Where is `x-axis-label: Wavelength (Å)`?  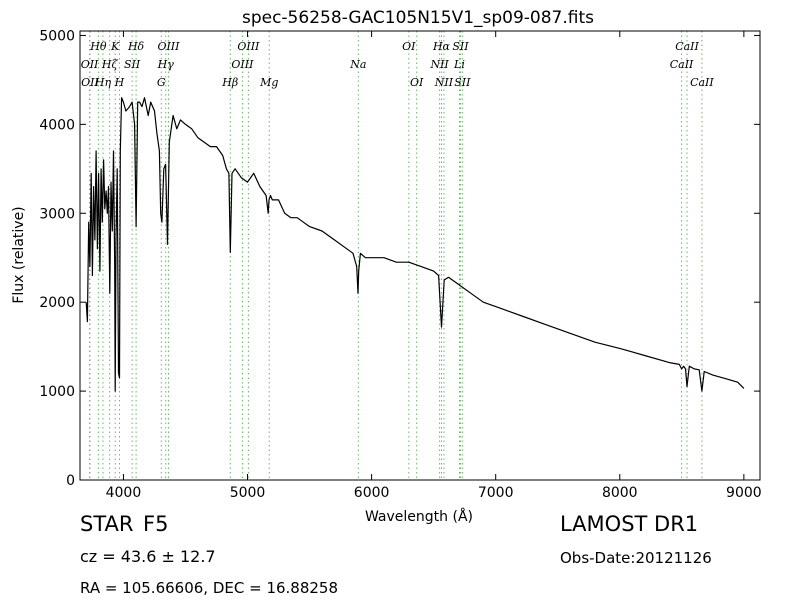
x-axis-label: Wavelength (Å) is located at coordinates (419, 516).